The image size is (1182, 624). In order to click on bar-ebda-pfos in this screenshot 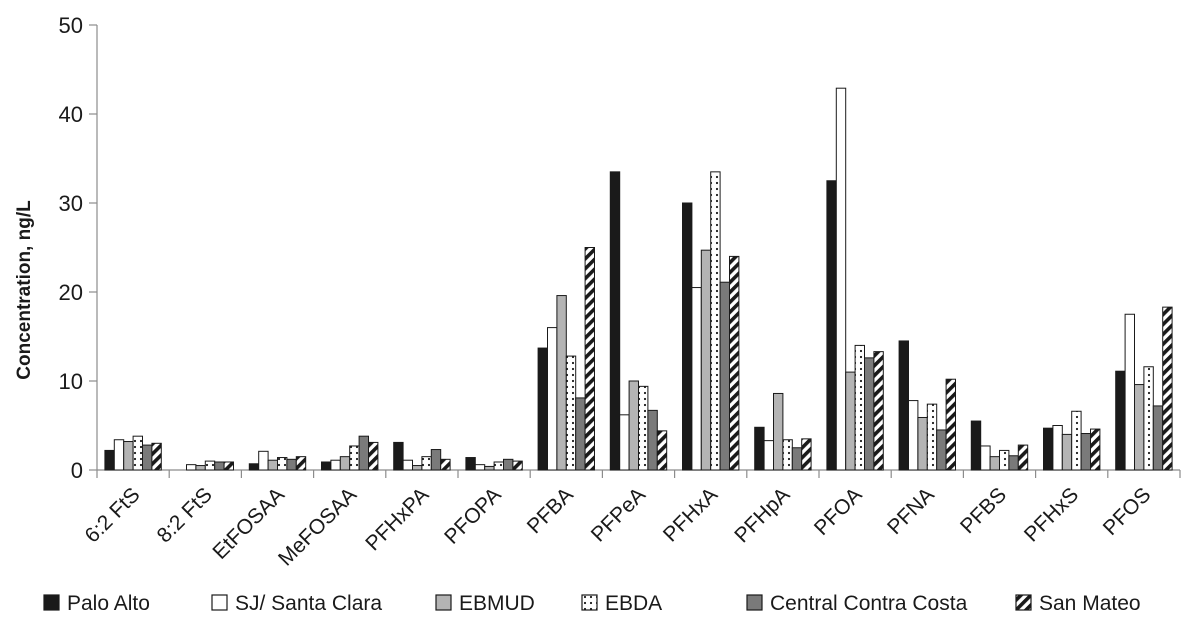, I will do `click(1148, 418)`.